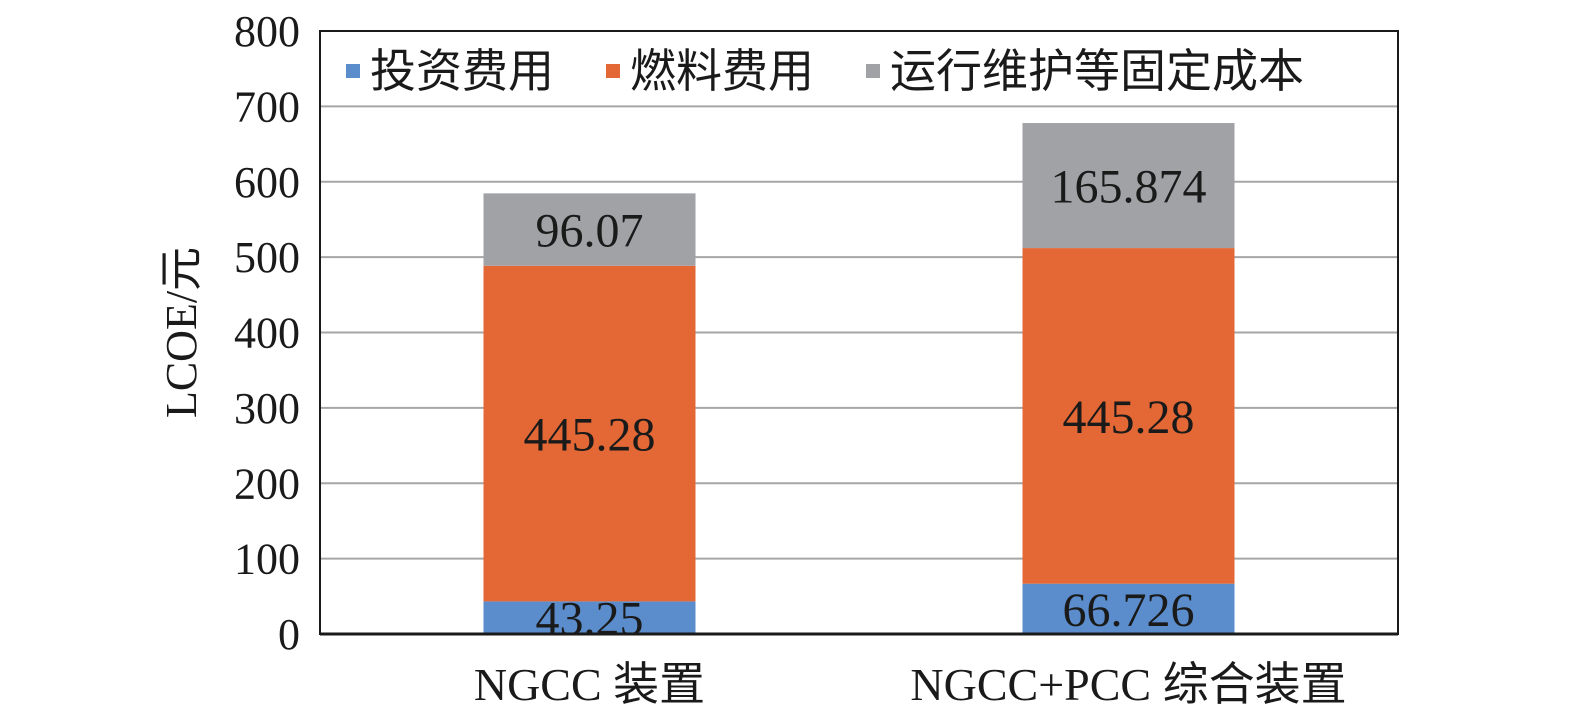 This screenshot has height=720, width=1575. I want to click on y-tick-label: 200, so click(267, 483).